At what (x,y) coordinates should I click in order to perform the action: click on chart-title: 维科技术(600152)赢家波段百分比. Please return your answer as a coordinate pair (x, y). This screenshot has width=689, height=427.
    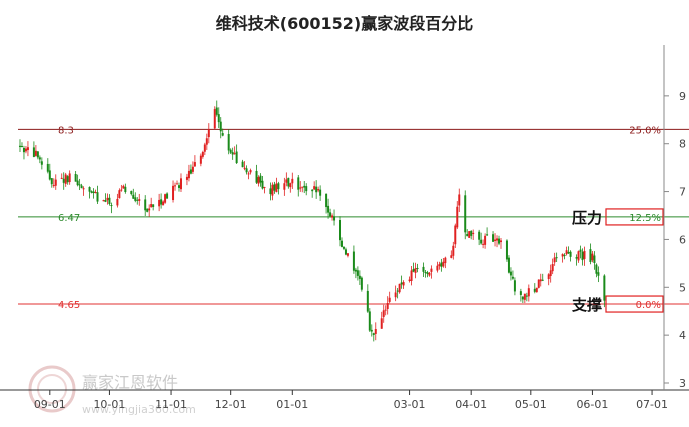
    Looking at the image, I should click on (344, 23).